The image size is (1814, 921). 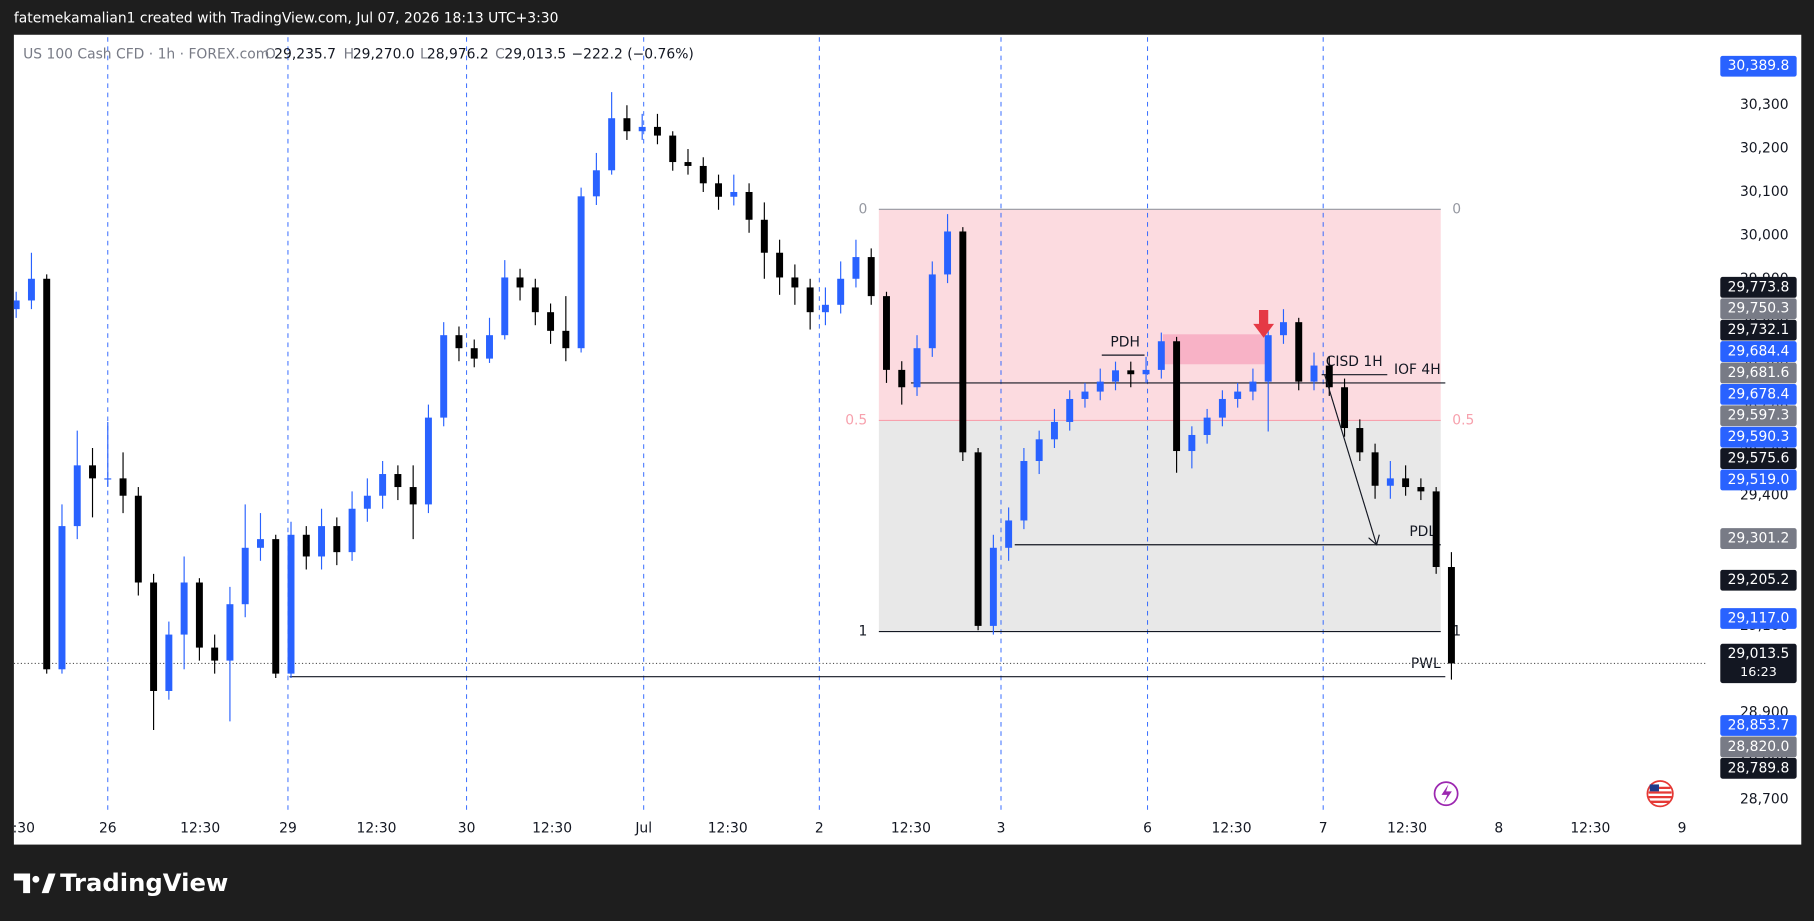 I want to click on x-tick-label: 7, so click(x=1323, y=828).